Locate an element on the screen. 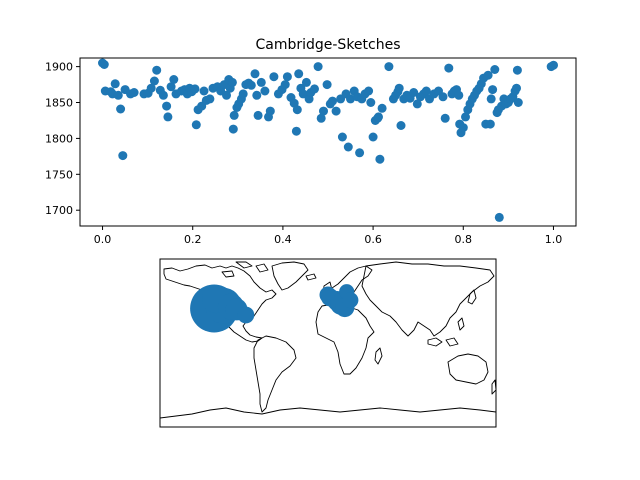  coast-asia is located at coordinates (428, 299).